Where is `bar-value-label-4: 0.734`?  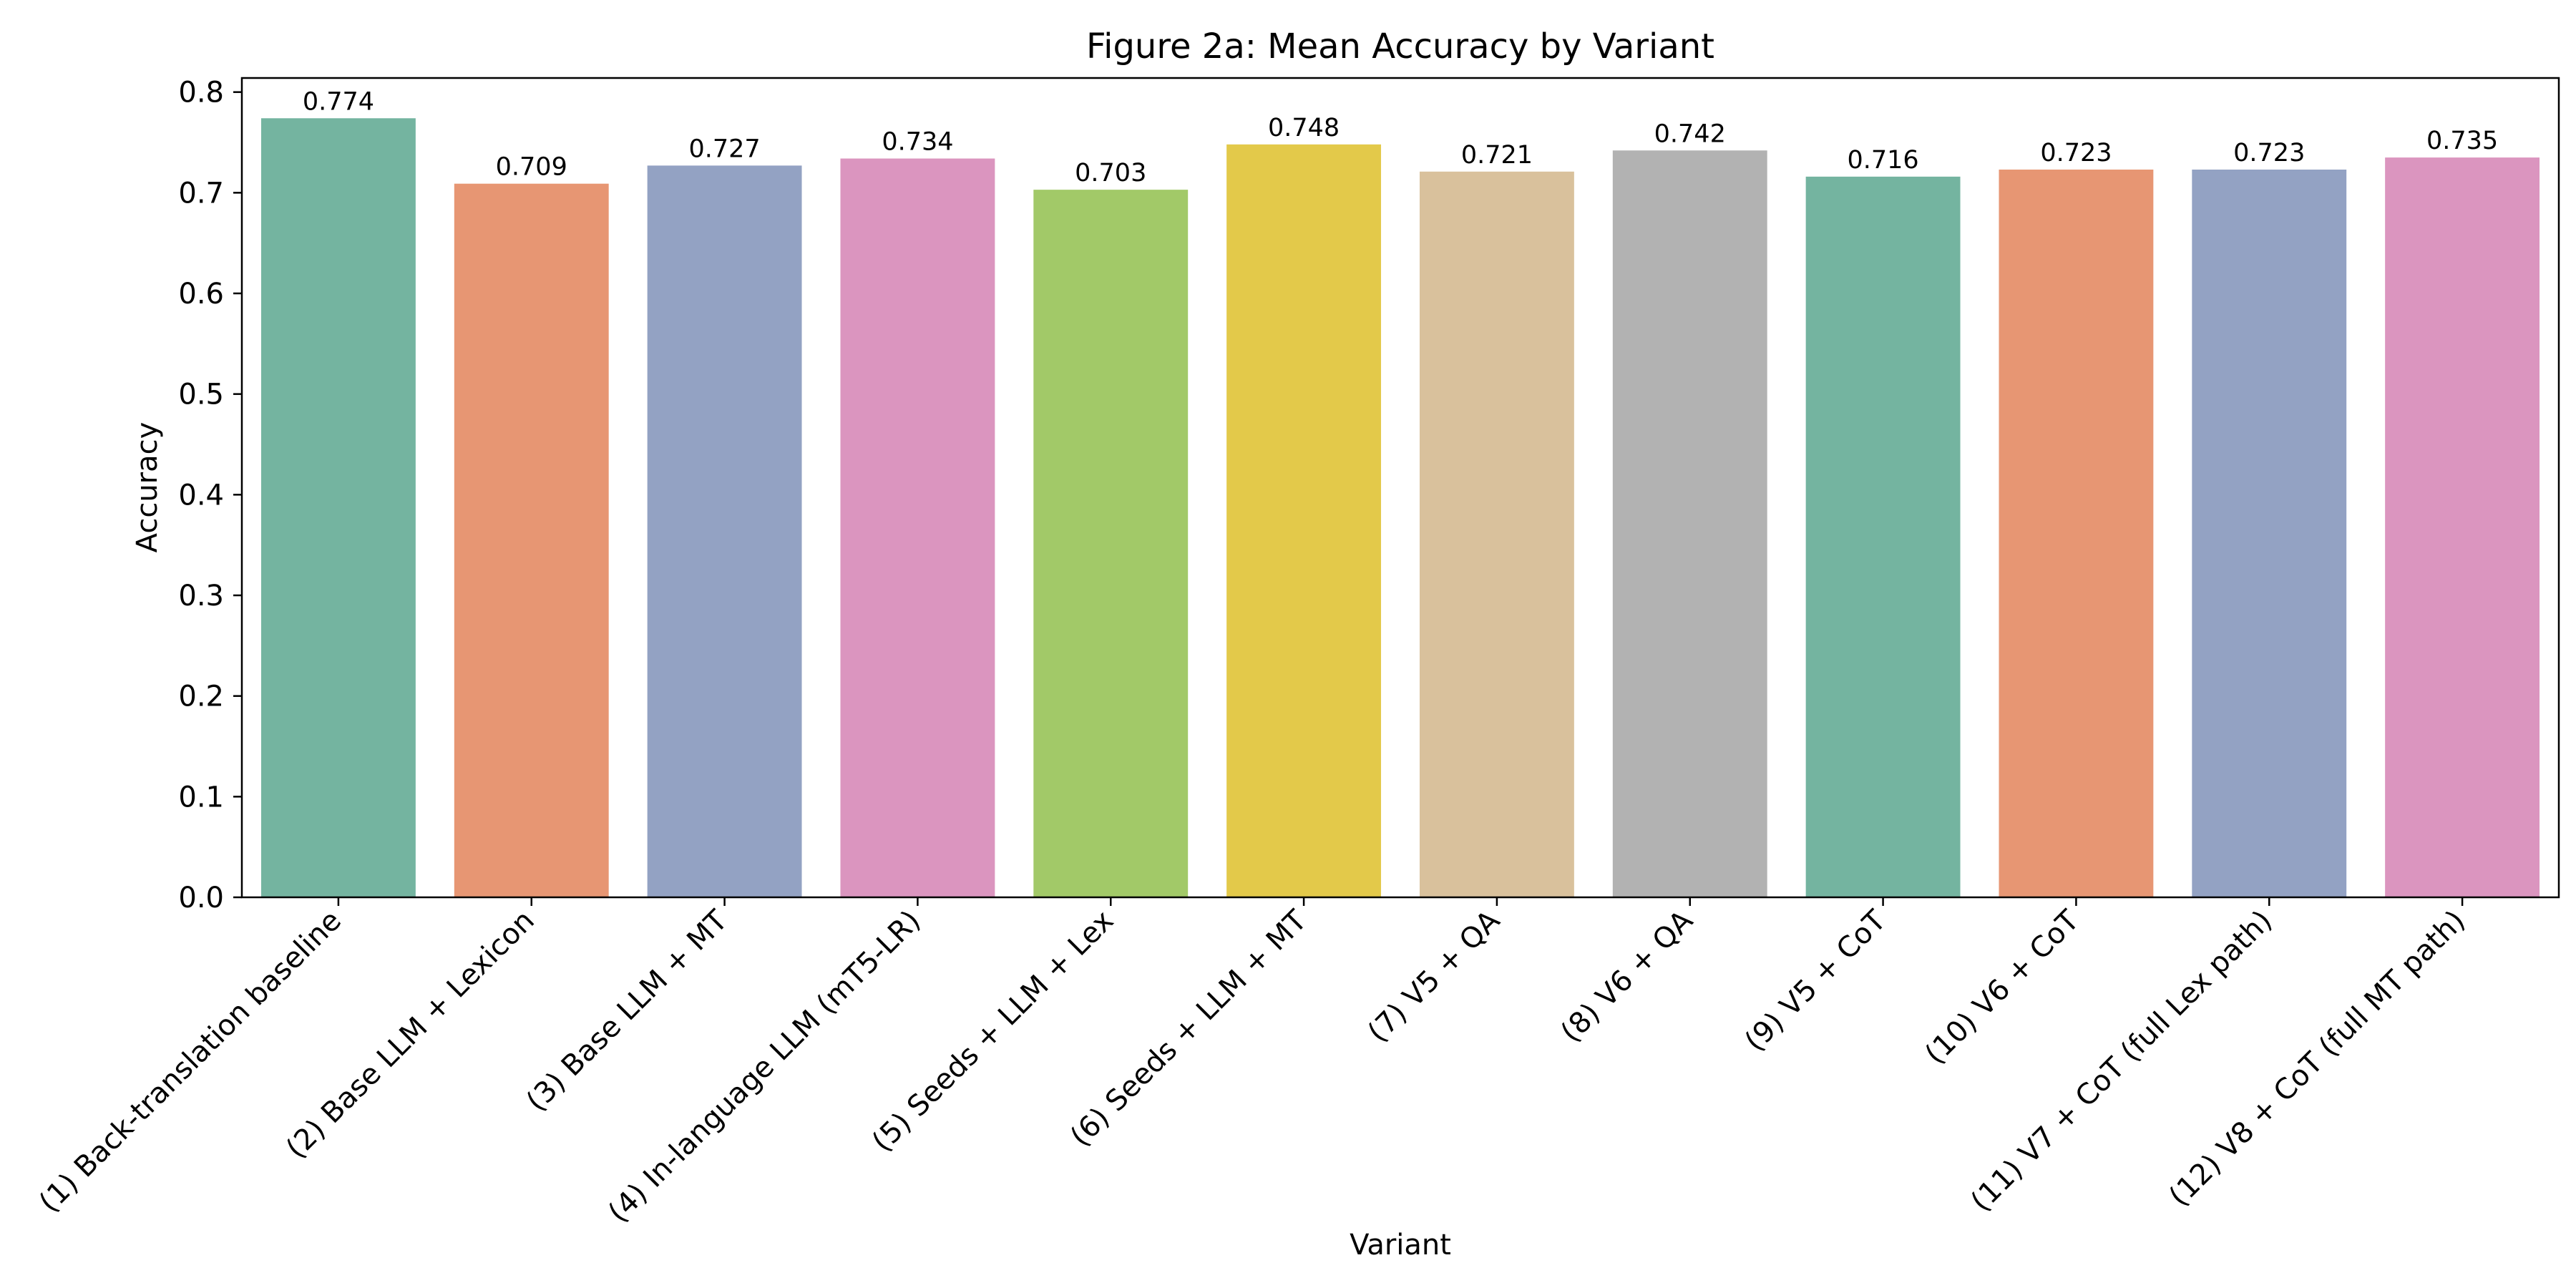
bar-value-label-4: 0.734 is located at coordinates (917, 142).